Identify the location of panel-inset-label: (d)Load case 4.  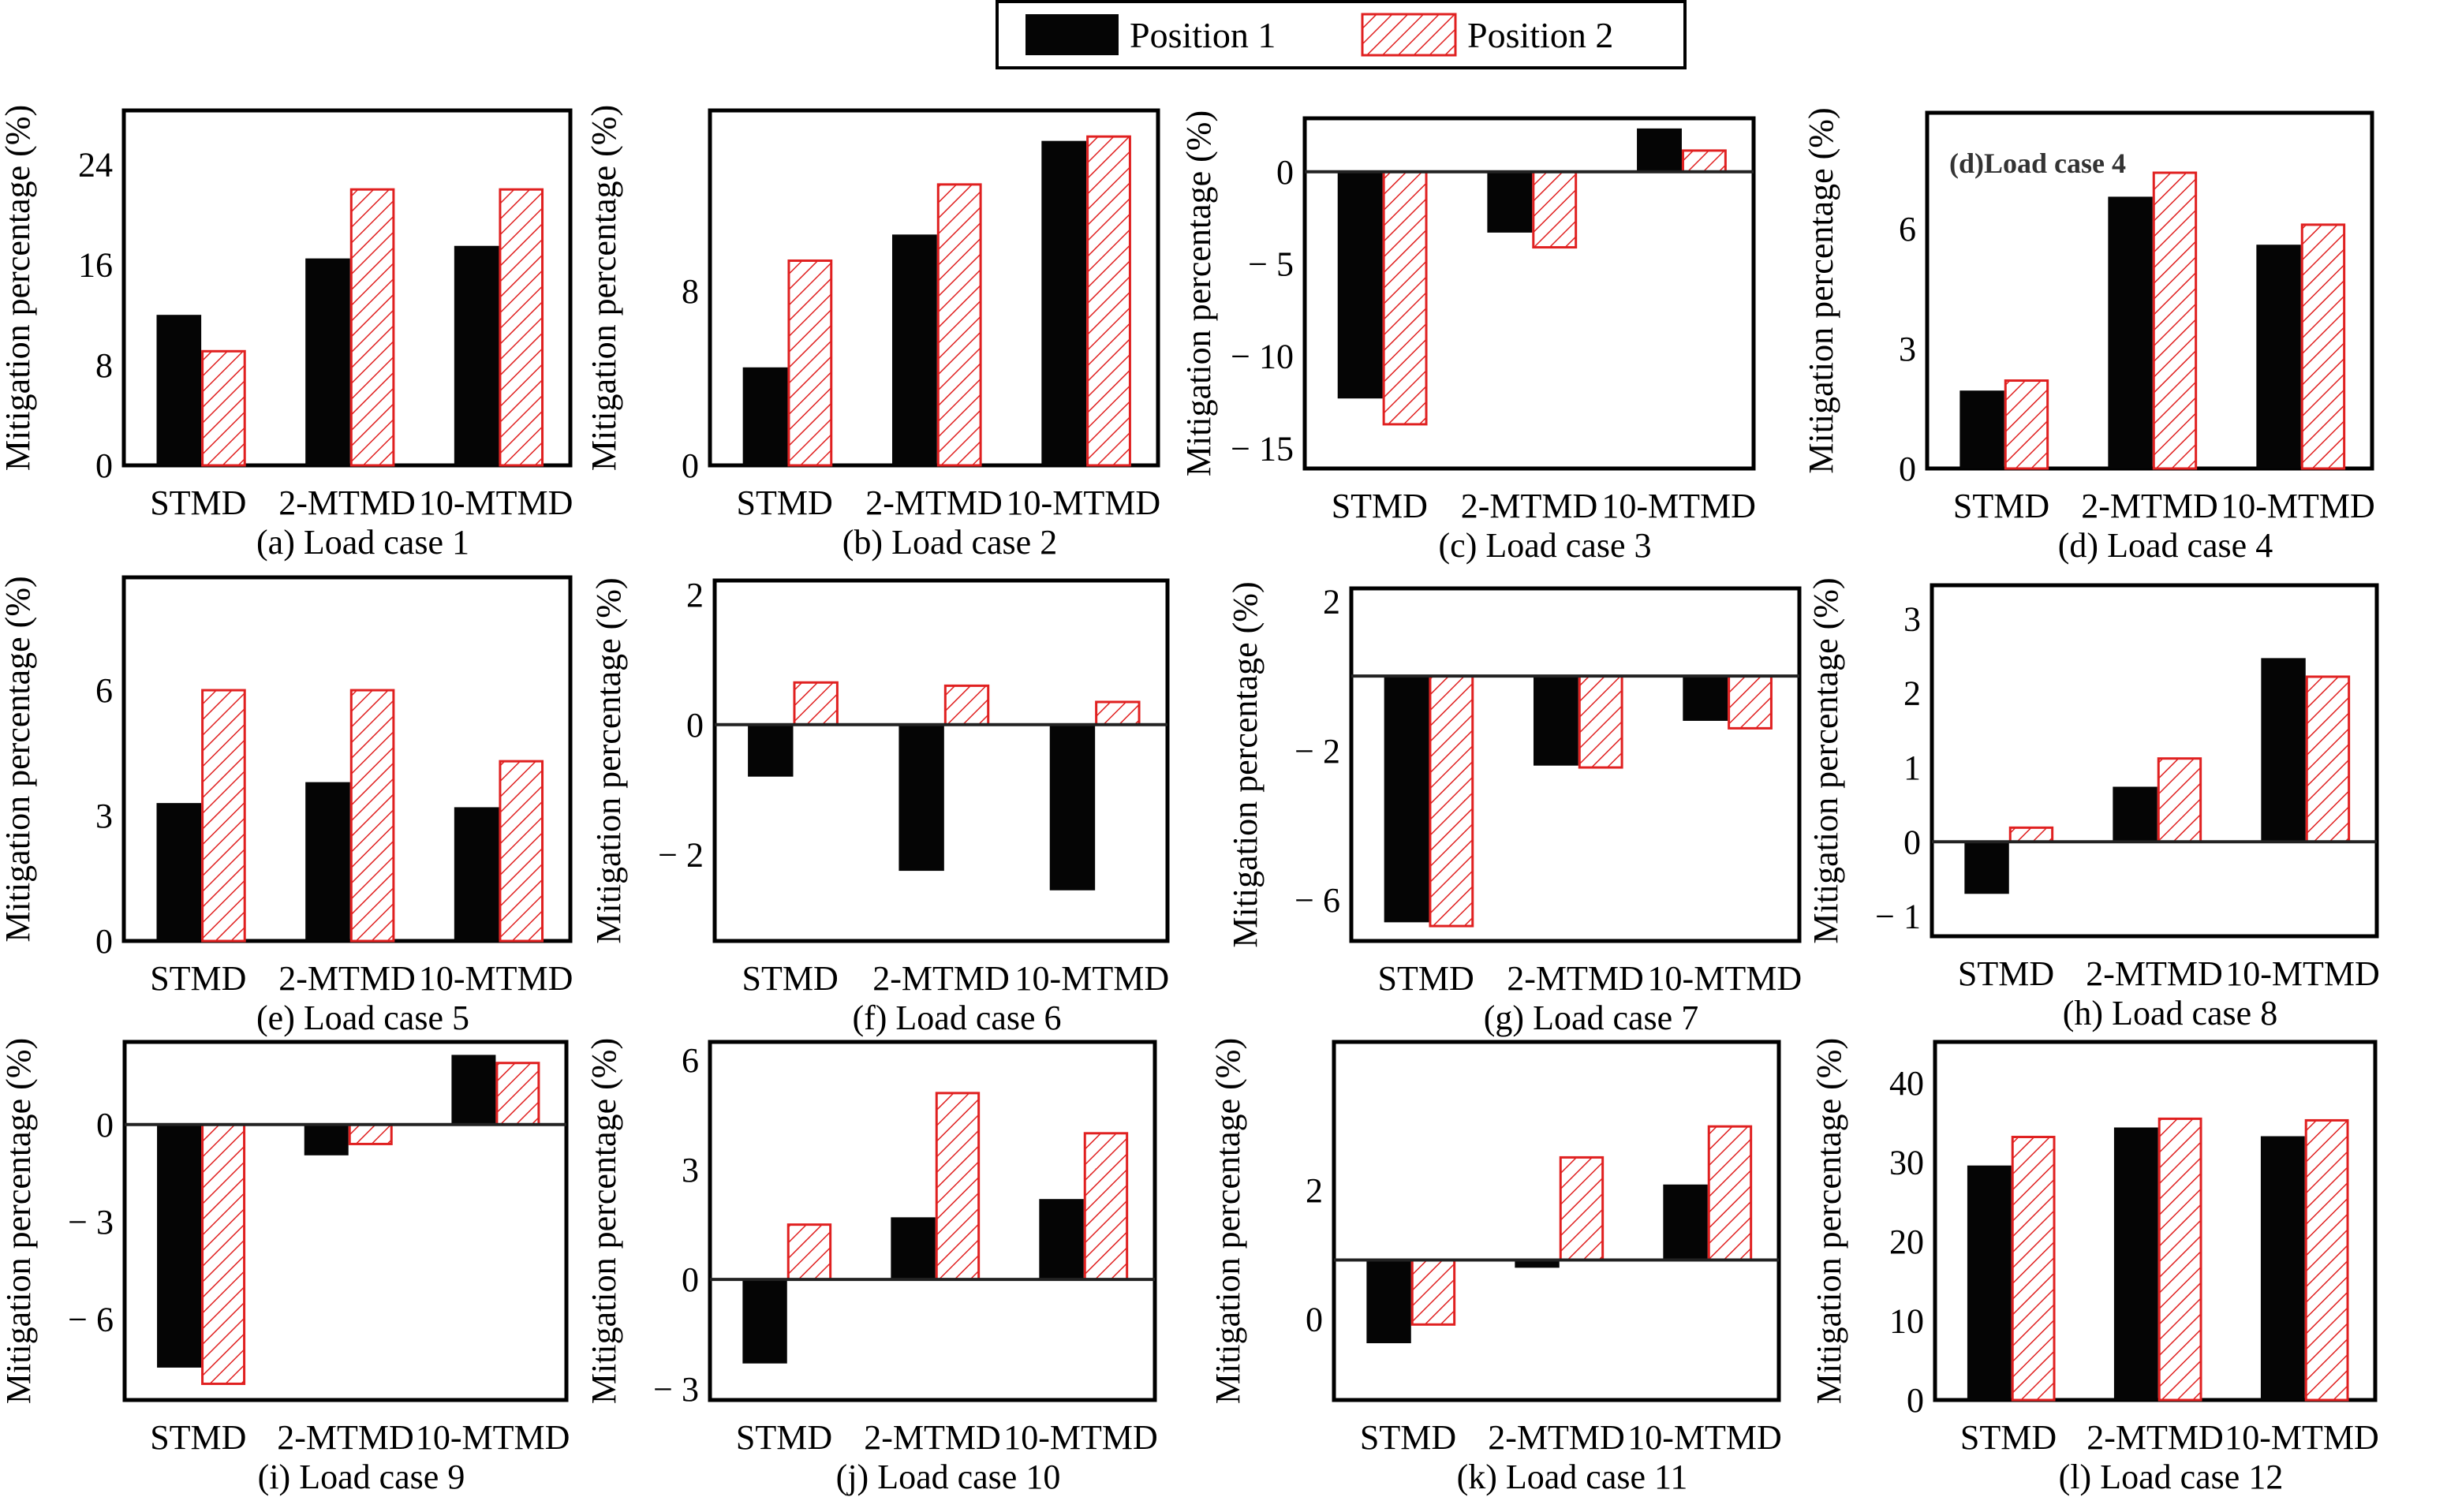
(2037, 163).